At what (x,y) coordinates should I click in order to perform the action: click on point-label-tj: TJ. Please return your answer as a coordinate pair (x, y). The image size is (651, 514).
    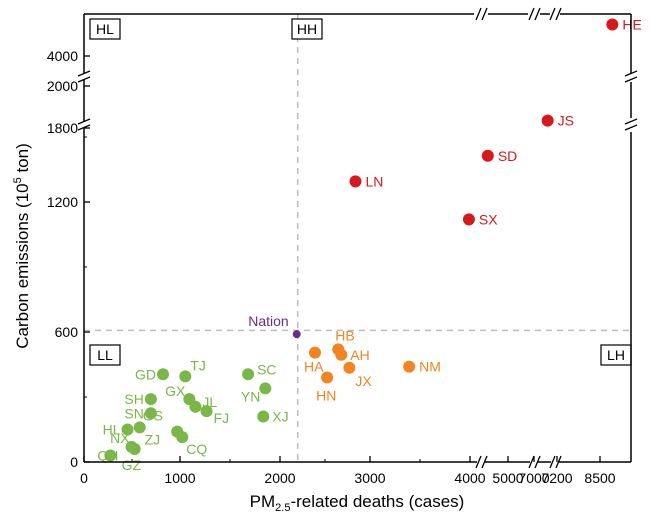
    Looking at the image, I should click on (198, 365).